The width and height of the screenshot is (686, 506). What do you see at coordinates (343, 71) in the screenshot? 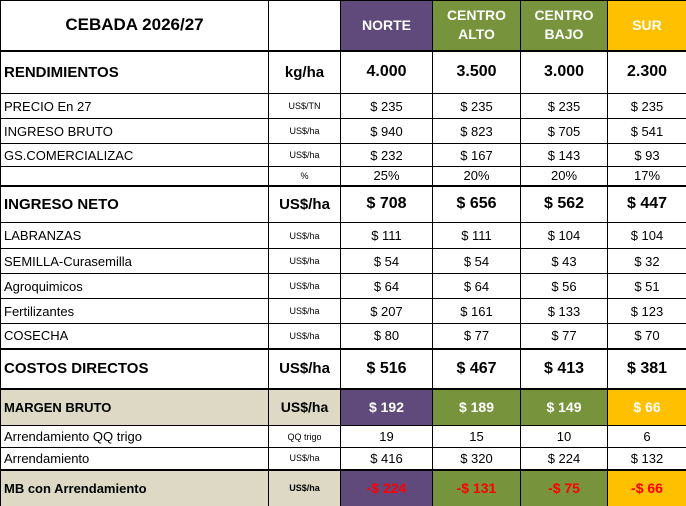
I see `row: RENDIMIENTOS kg/ha 4.000 3.500 3.000 2.300` at bounding box center [343, 71].